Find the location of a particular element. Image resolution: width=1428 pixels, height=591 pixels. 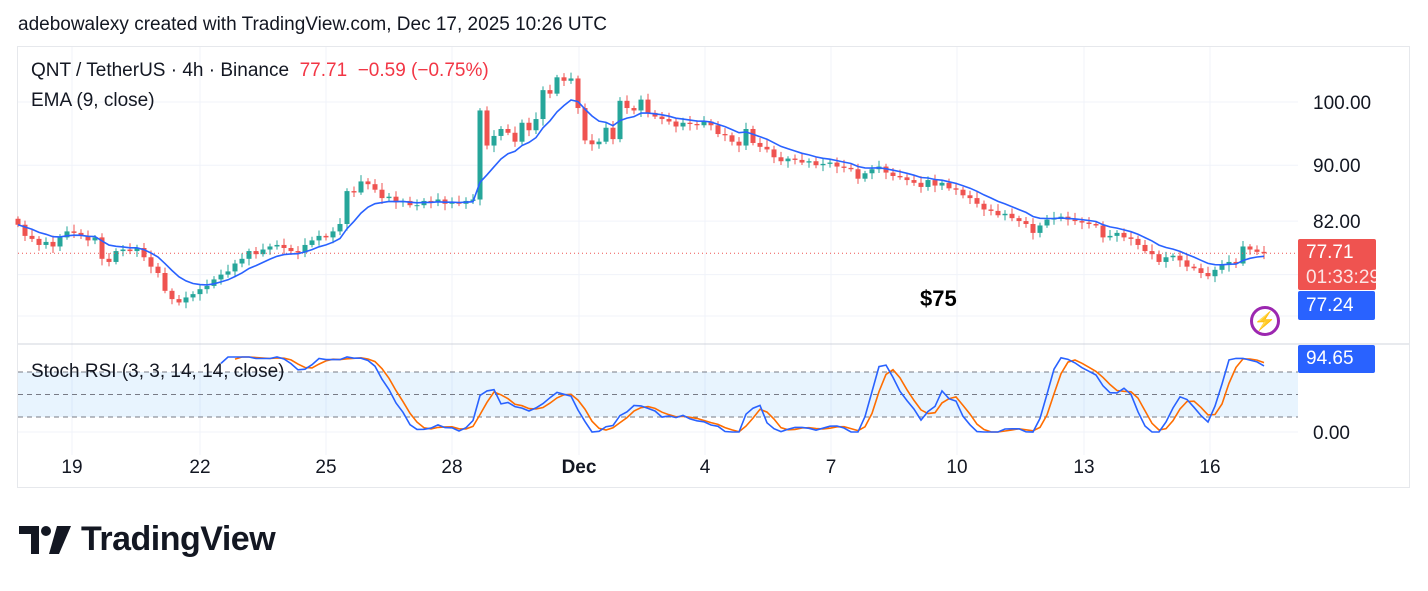

stoch-legend: Stoch RSI (3, 3, 14, 14, close) is located at coordinates (158, 371).